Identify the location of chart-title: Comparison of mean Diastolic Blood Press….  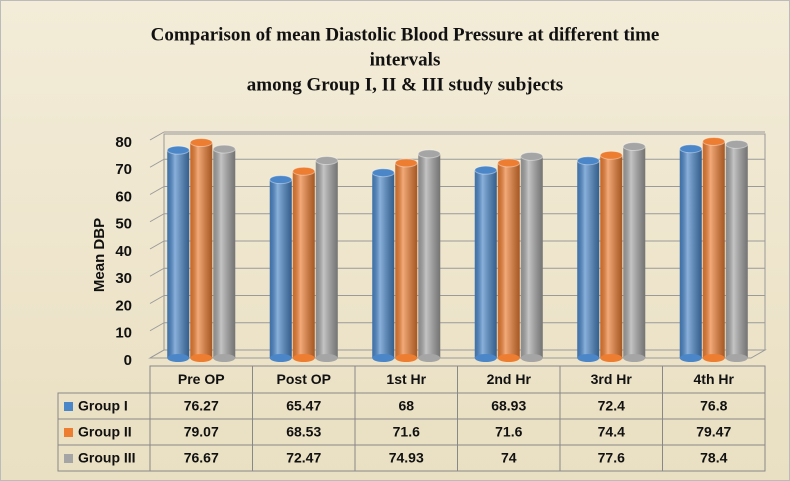
(405, 34).